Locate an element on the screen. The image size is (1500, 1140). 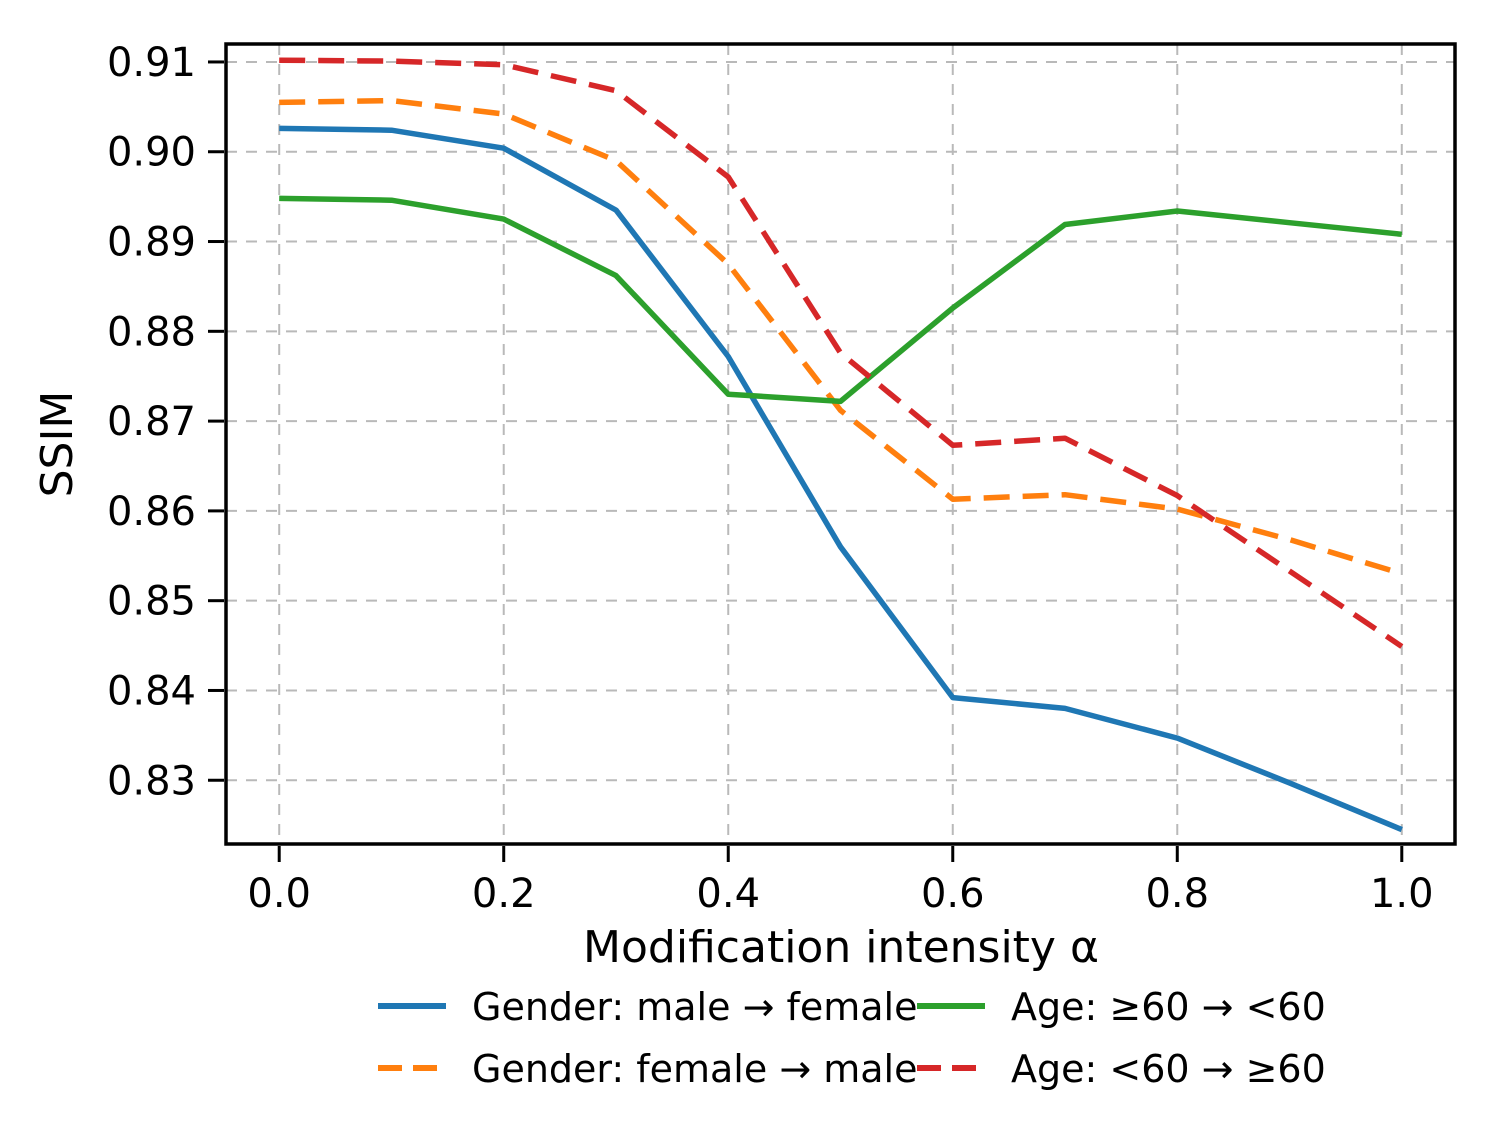
y-tick-label: 0.86 is located at coordinates (151, 512).